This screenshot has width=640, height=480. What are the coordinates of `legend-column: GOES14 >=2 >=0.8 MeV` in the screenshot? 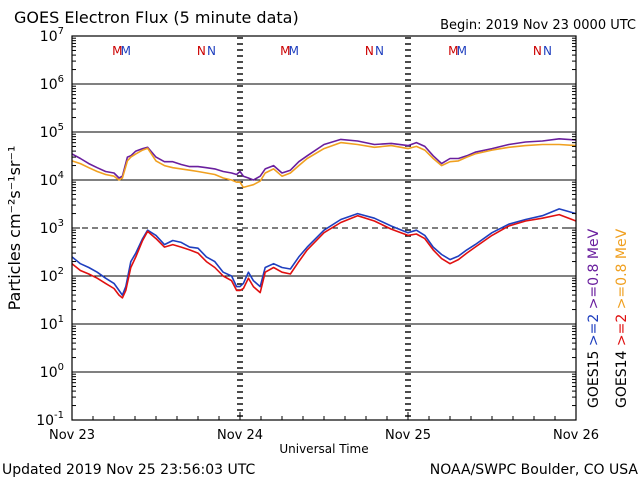 It's located at (622, 318).